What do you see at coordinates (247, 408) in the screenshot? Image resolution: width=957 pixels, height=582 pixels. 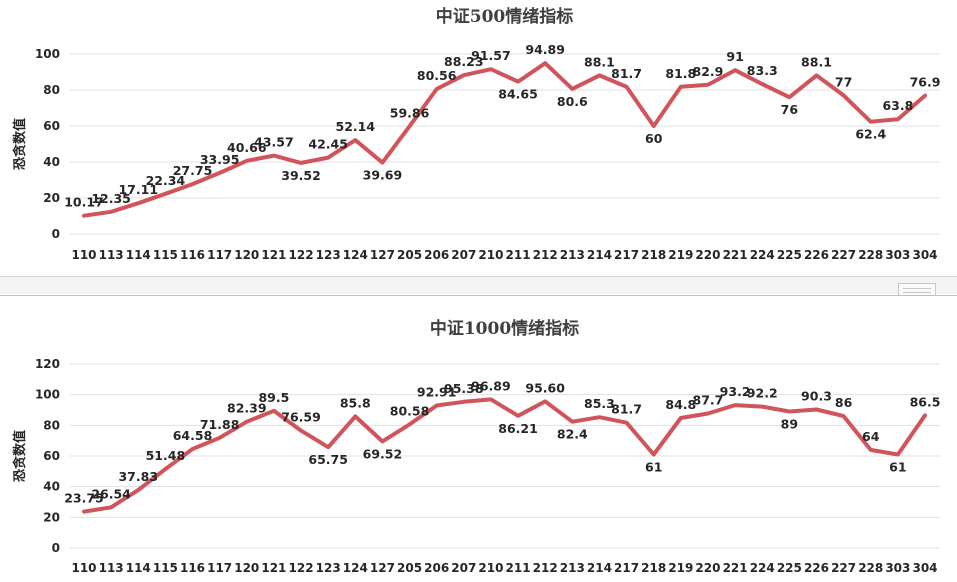 I see `data-label: 82.39` at bounding box center [247, 408].